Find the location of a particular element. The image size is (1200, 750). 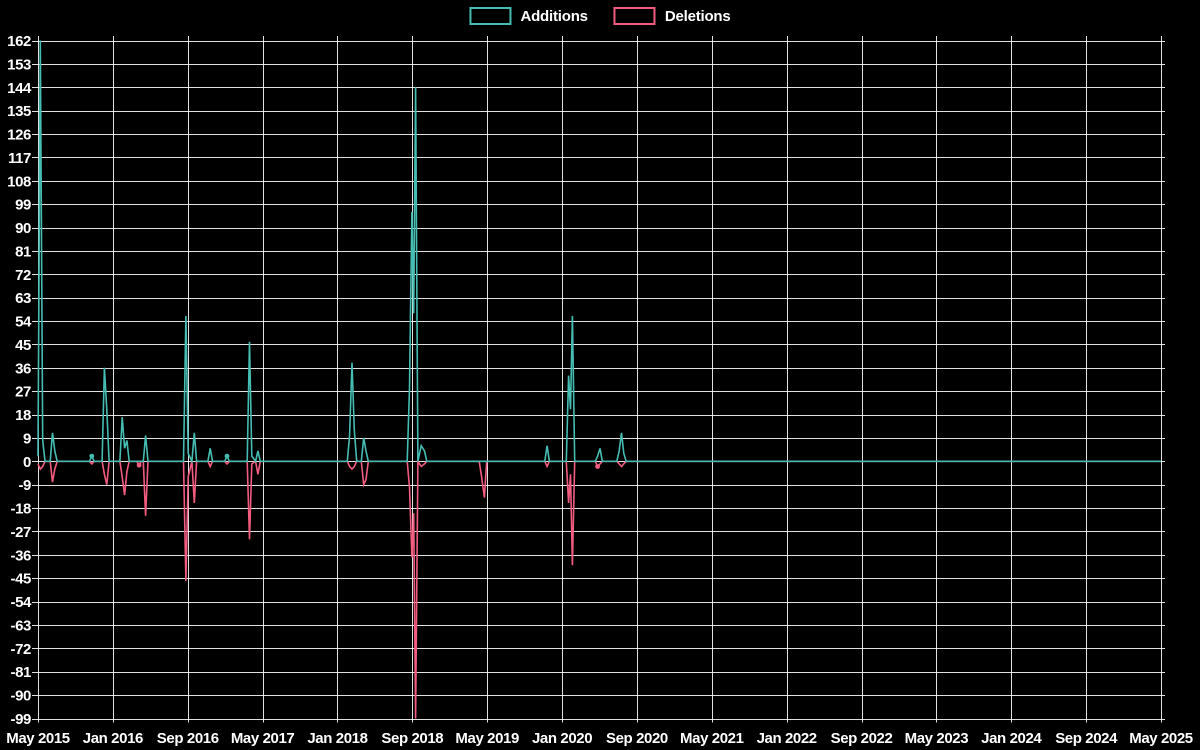

svg-text: 162 is located at coordinates (19, 41).